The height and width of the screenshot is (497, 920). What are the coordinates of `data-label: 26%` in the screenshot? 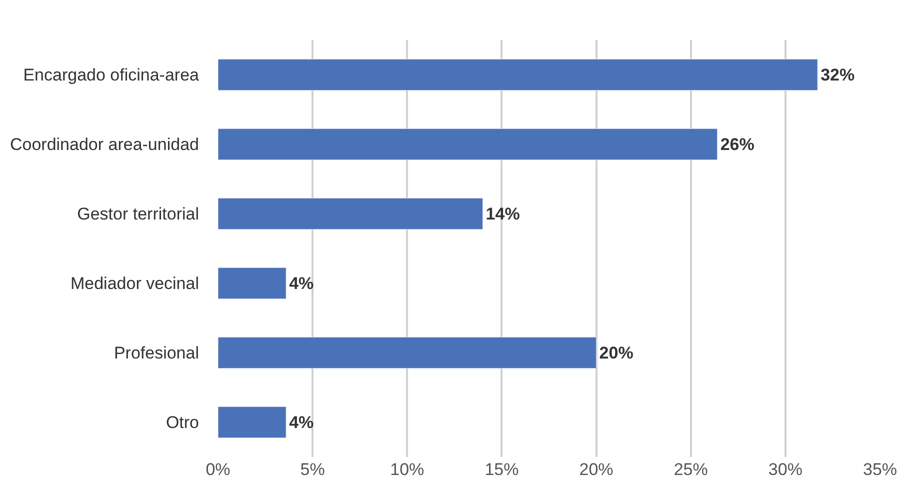 It's located at (737, 144).